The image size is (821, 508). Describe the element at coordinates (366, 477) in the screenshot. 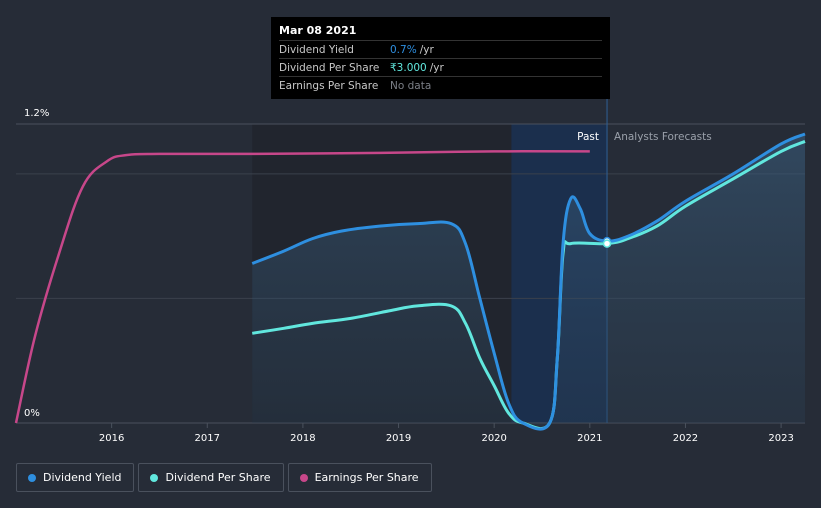

I see `legend-label: Earnings Per Share` at that location.